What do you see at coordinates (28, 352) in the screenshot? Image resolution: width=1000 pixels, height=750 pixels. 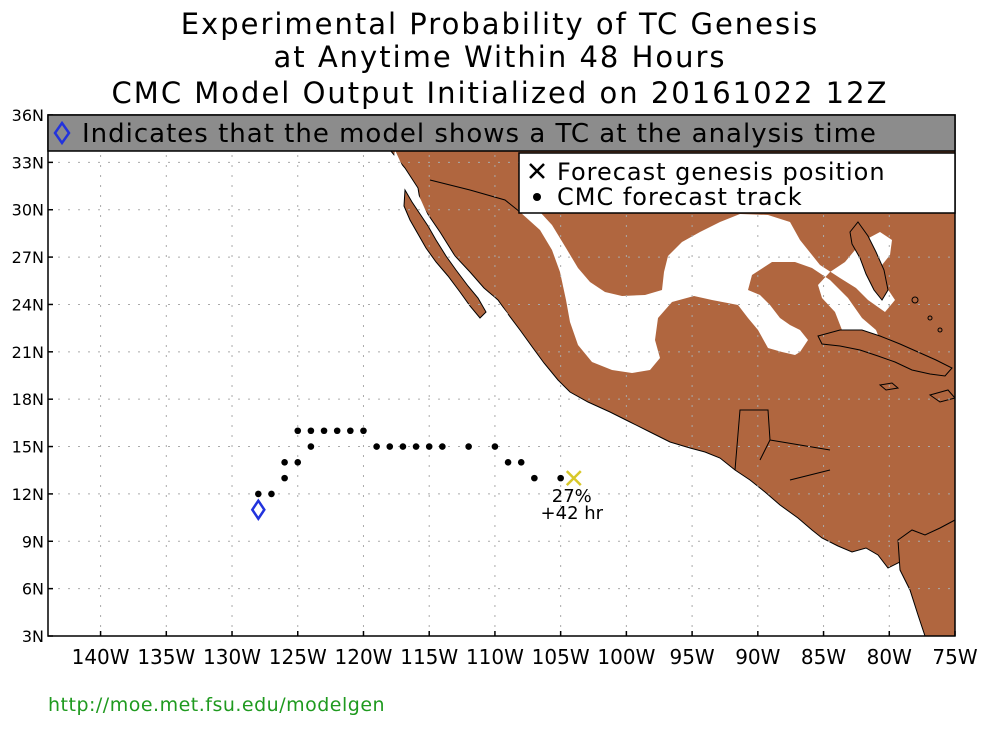 I see `lat-tick-label: 21N` at bounding box center [28, 352].